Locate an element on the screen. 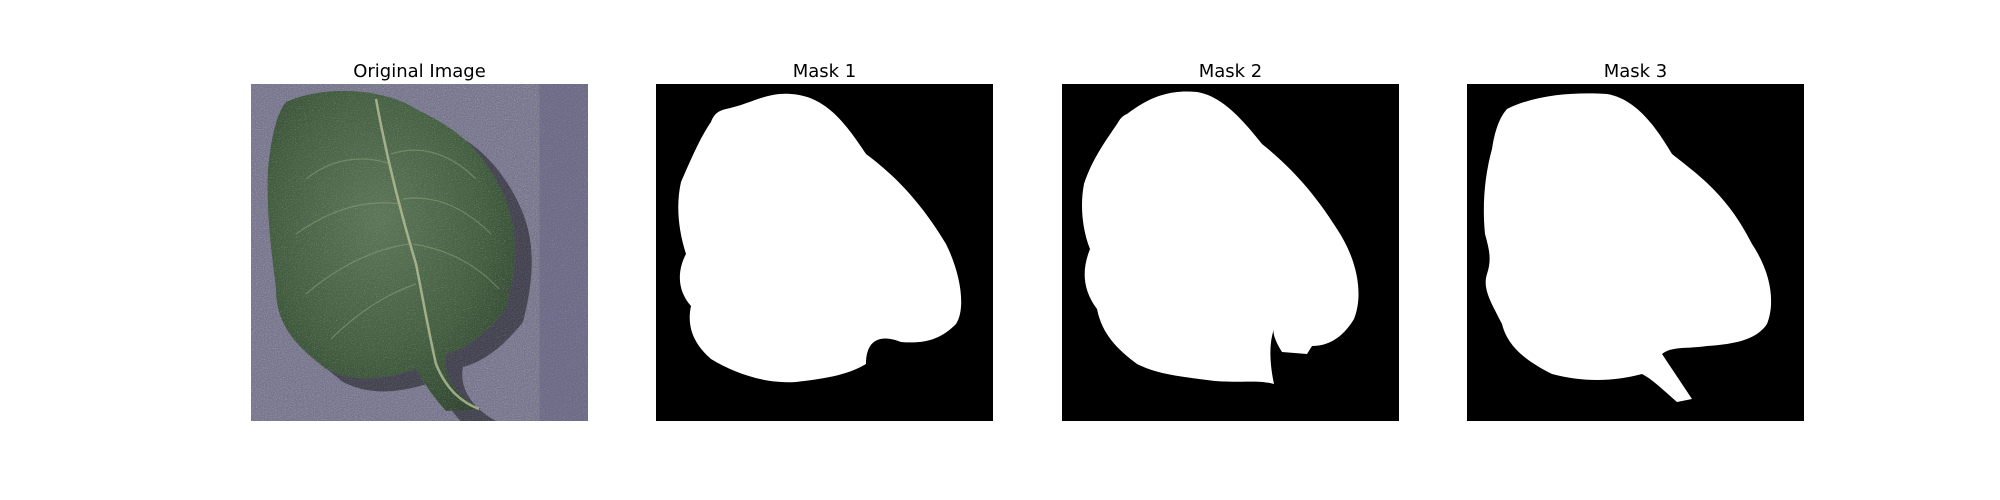  mask-1-image is located at coordinates (824, 252).